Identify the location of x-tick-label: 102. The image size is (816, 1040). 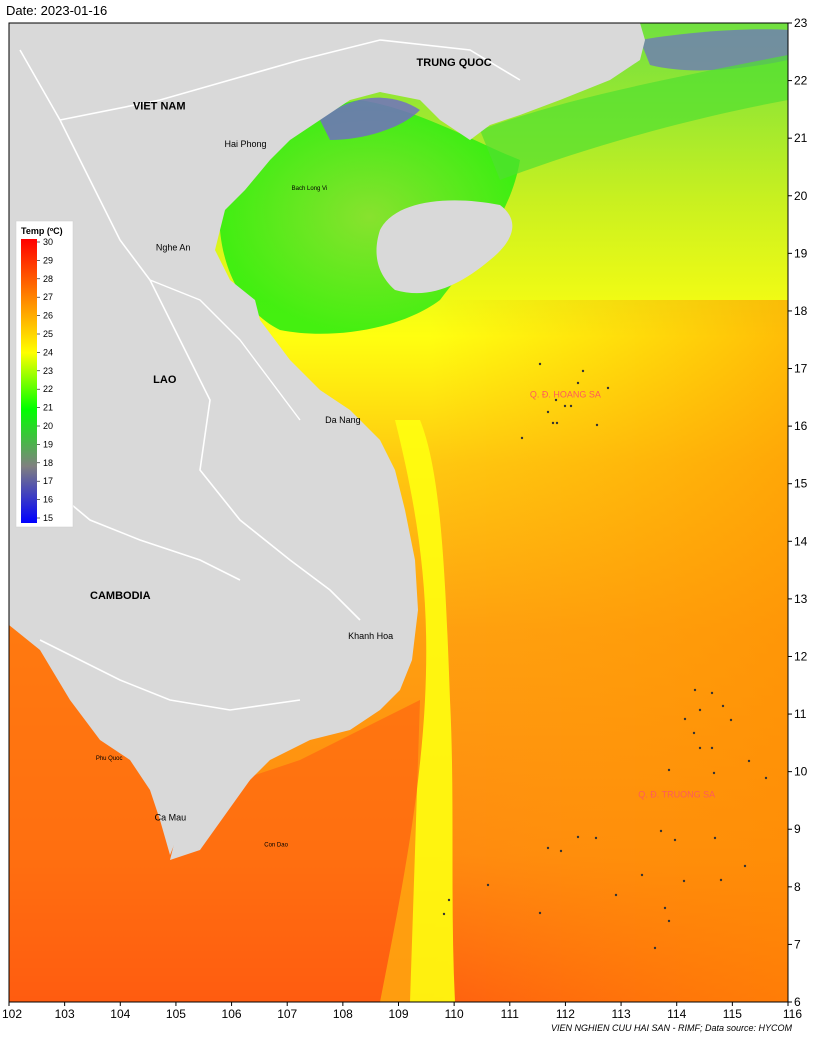
(12, 1014).